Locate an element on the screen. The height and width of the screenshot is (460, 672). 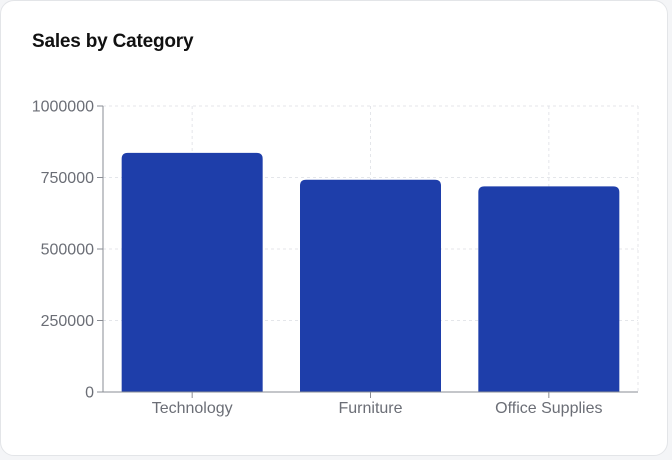
x-tick-label: Technology is located at coordinates (192, 408).